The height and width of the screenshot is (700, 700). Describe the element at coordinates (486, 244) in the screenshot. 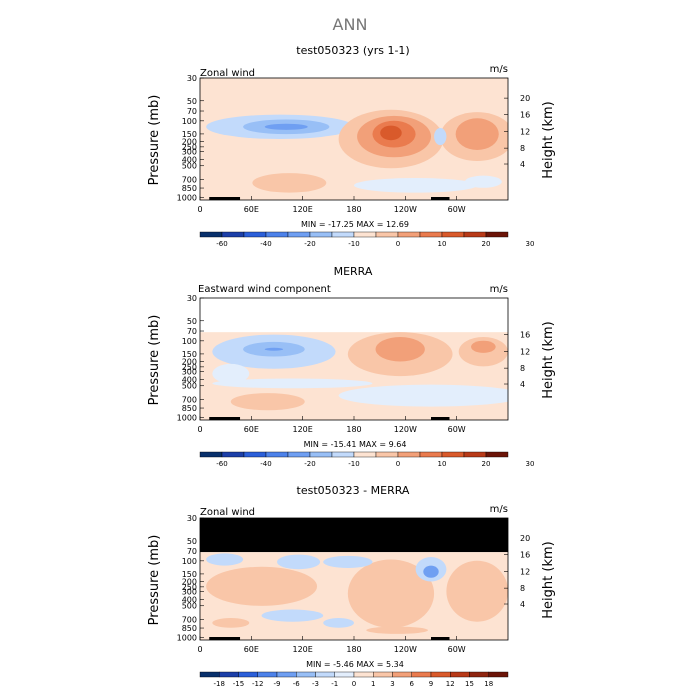

I see `colorbar-label: 20` at that location.